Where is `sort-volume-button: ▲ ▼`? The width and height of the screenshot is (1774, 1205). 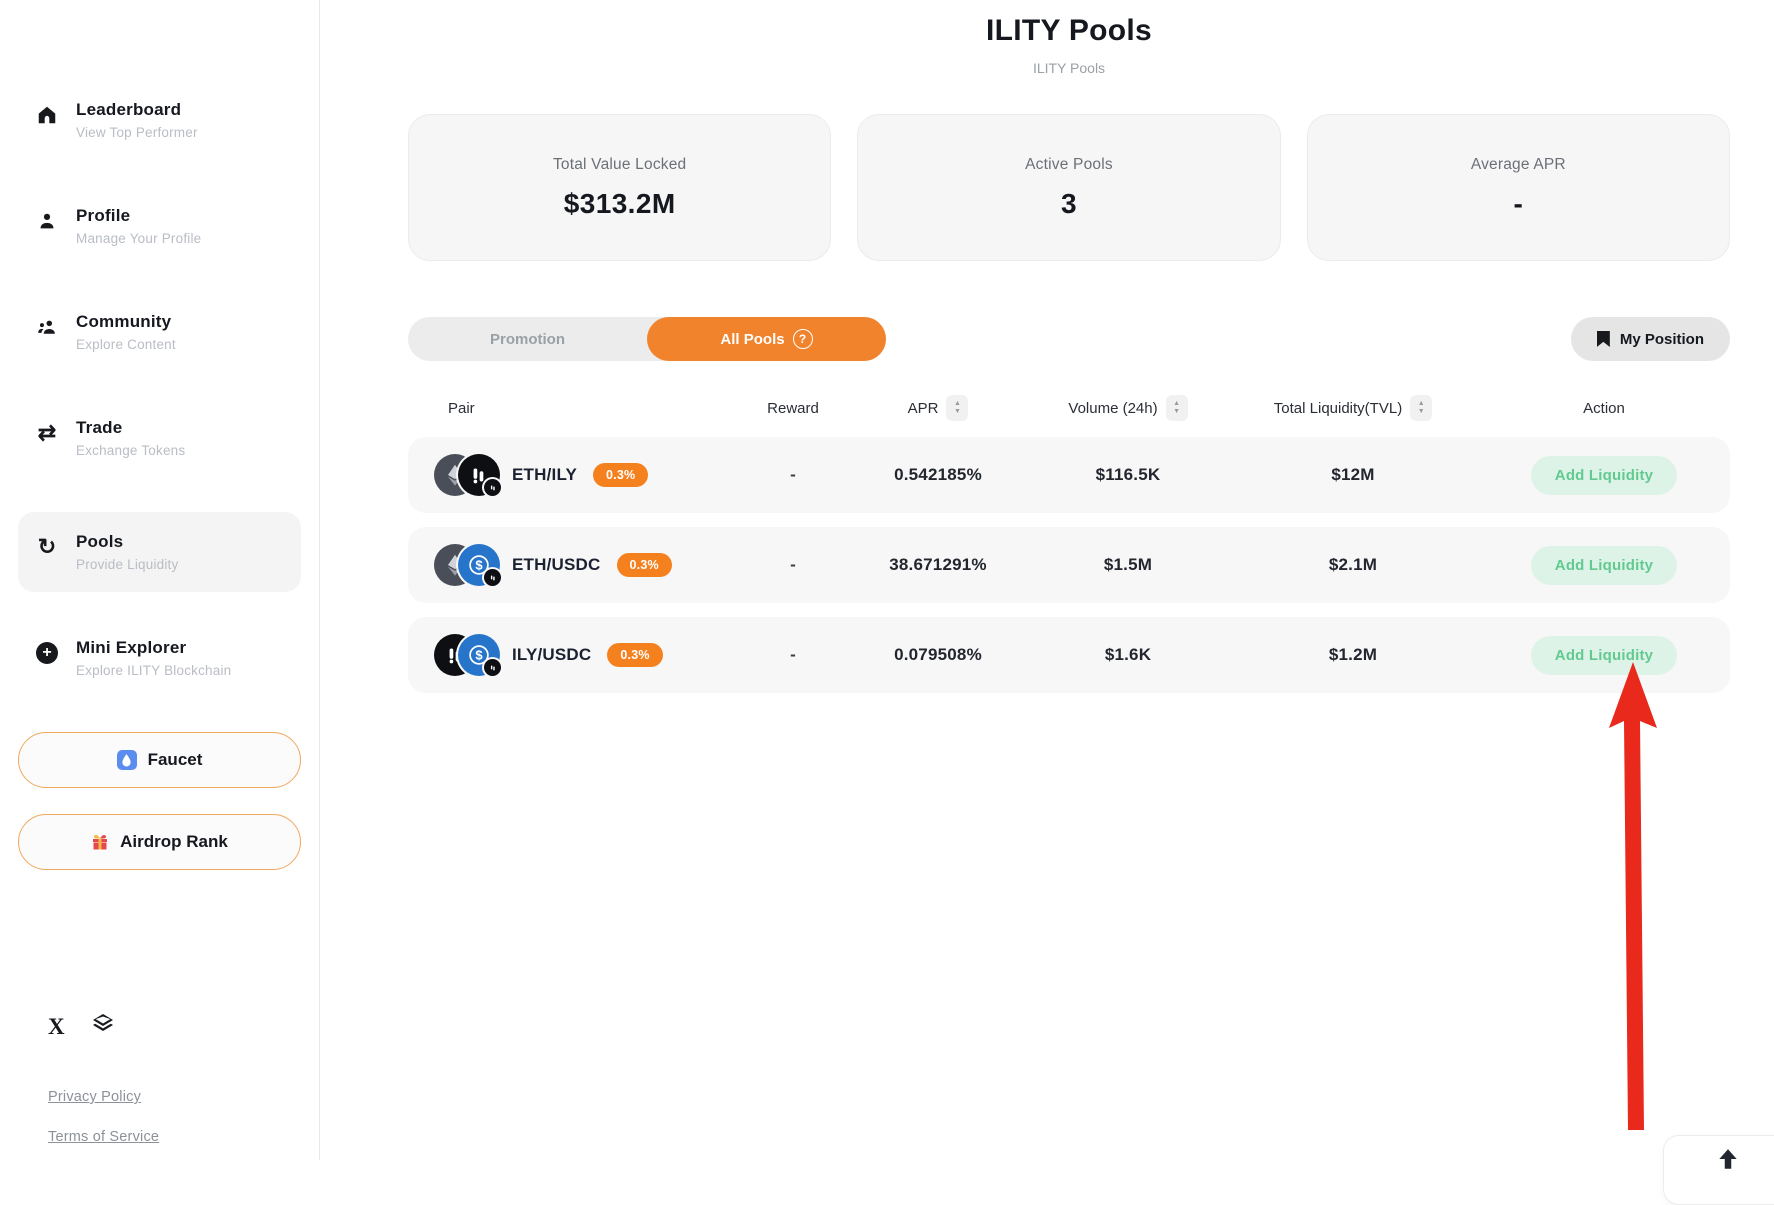 sort-volume-button: ▲ ▼ is located at coordinates (1176, 408).